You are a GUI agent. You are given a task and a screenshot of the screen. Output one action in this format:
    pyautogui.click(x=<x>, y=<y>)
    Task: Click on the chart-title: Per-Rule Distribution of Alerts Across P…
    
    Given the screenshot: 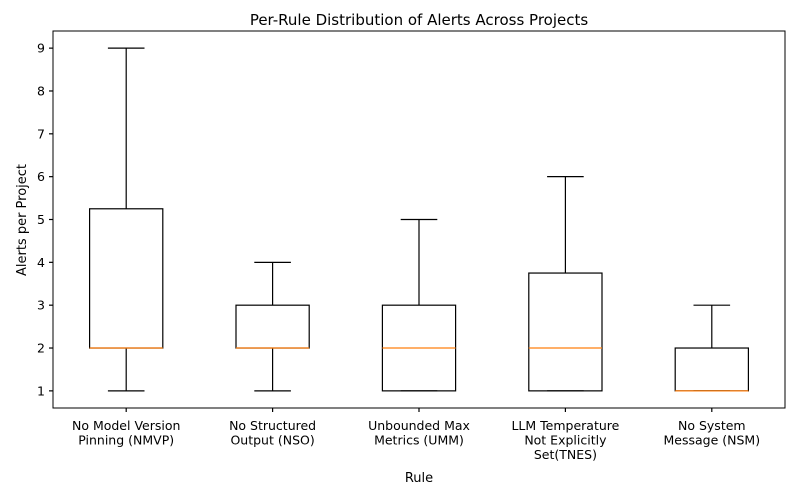 What is the action you would take?
    pyautogui.click(x=419, y=20)
    